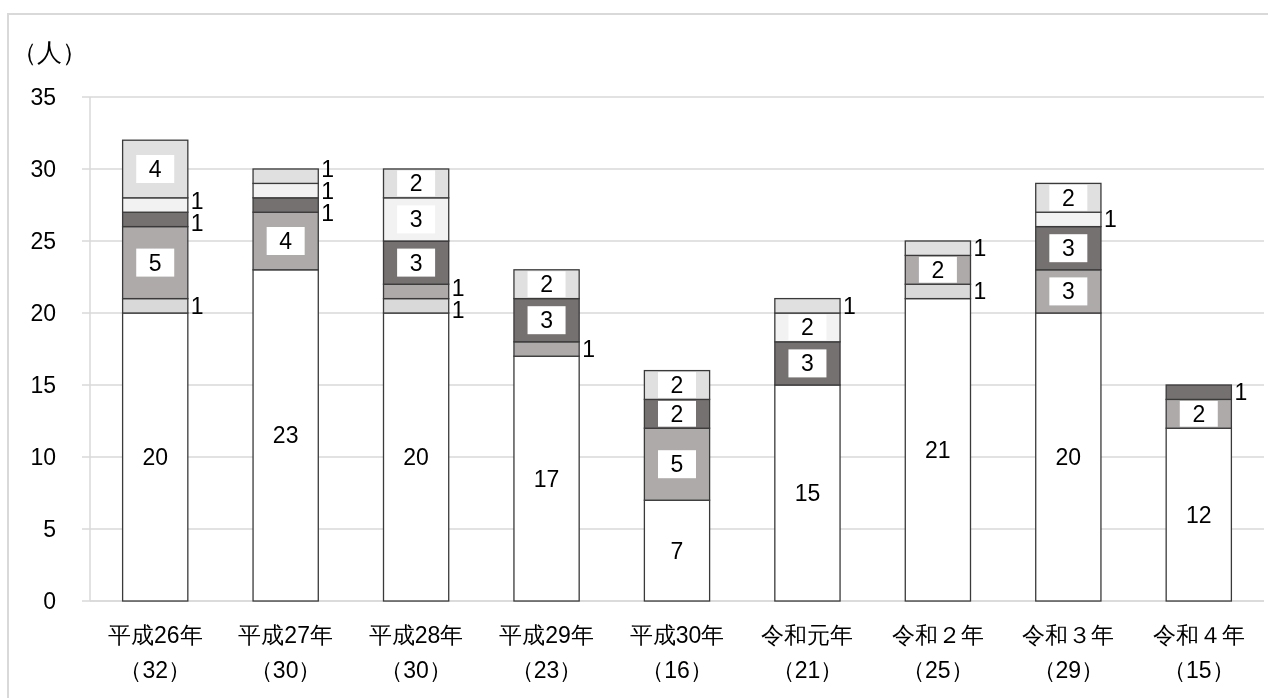  I want to click on data-label: 23, so click(285, 435).